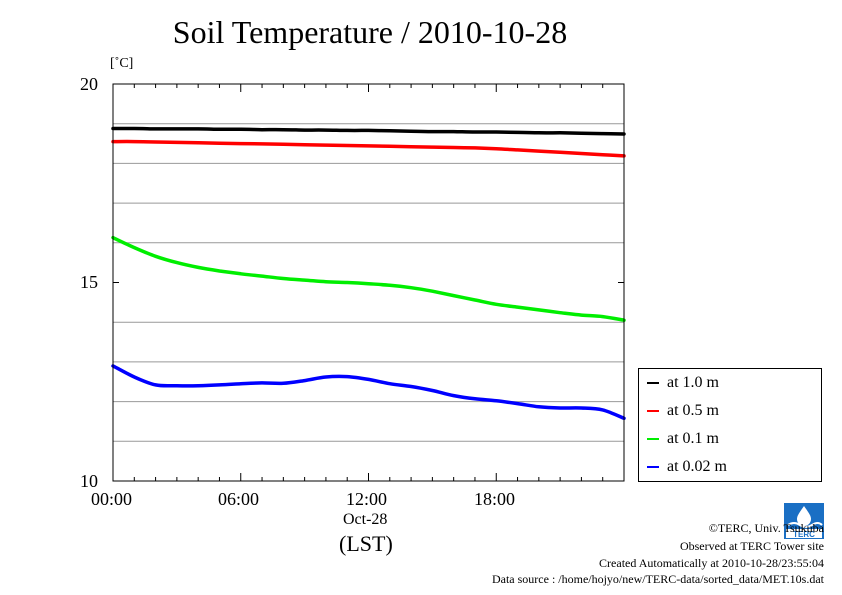  What do you see at coordinates (368, 148) in the screenshot?
I see `series-line-at-0-5-m` at bounding box center [368, 148].